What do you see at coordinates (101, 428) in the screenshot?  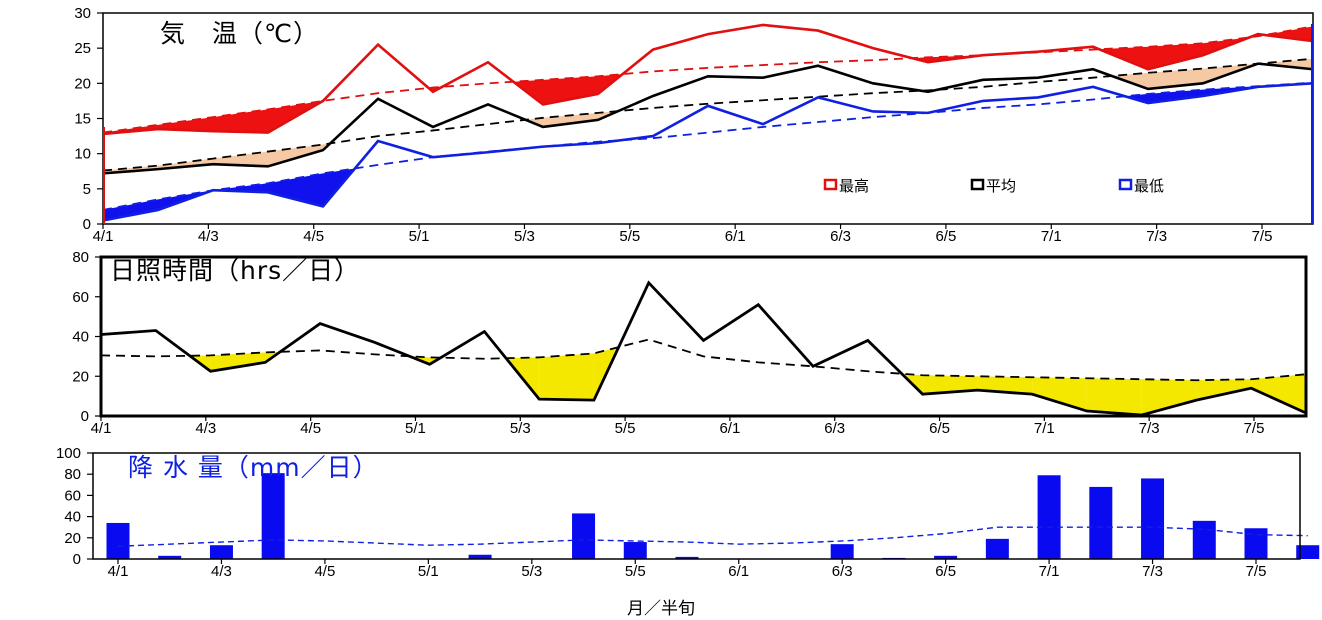 I see `sunshine-xtick-label: 4/1` at bounding box center [101, 428].